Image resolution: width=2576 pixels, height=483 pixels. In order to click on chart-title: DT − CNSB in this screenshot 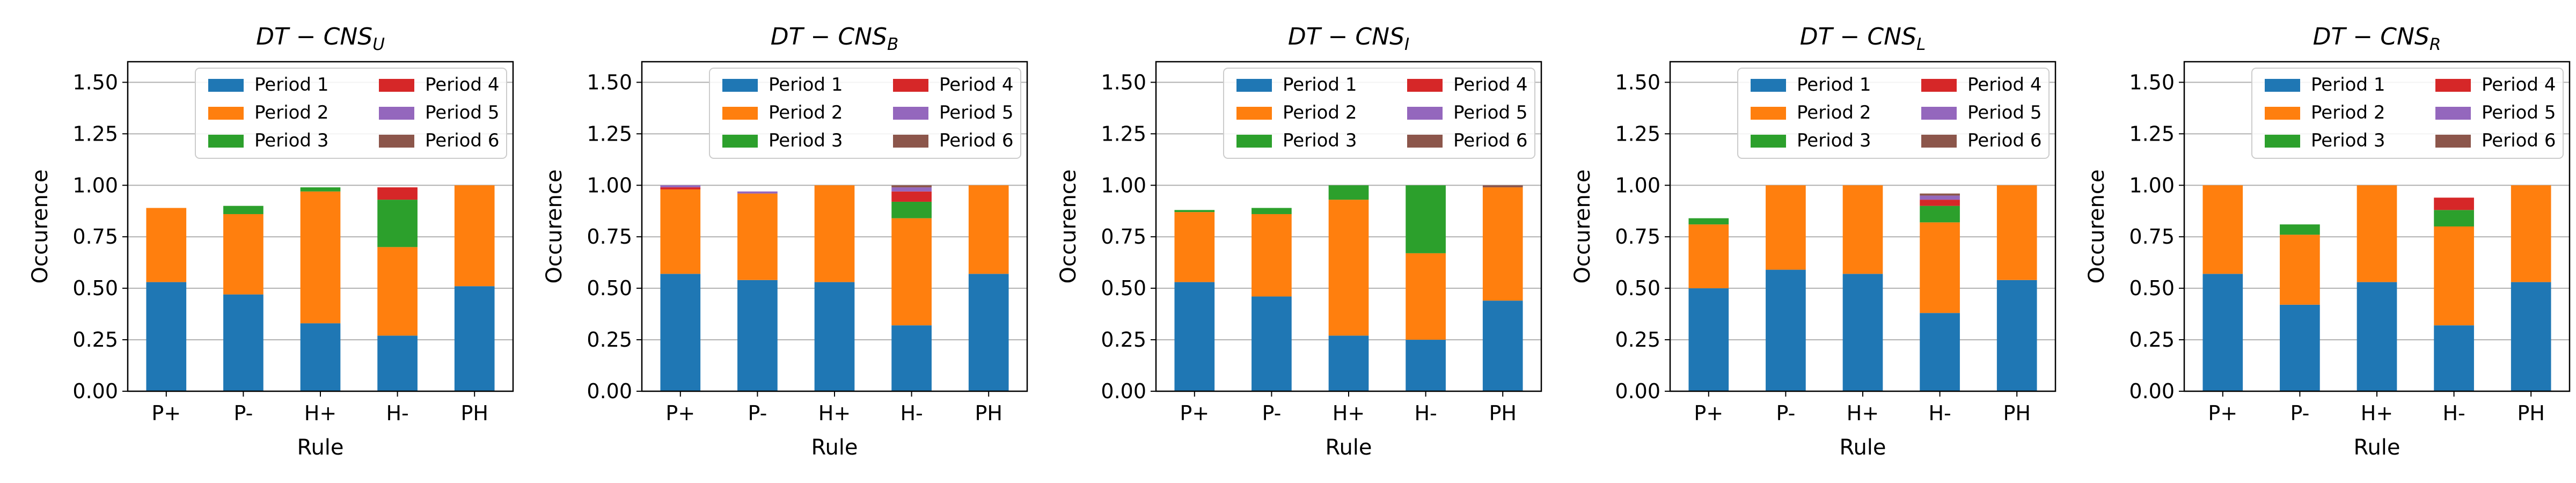, I will do `click(834, 38)`.